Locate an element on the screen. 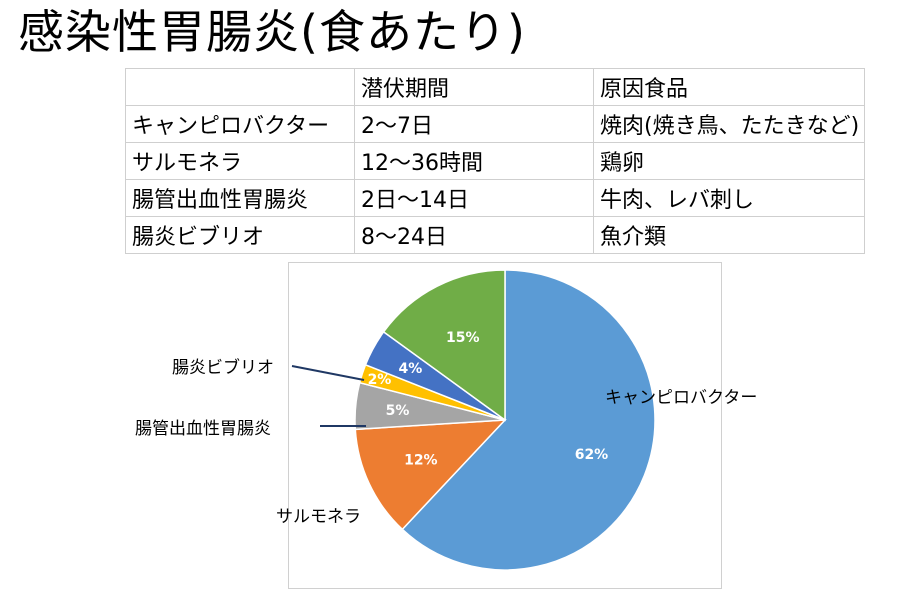 This screenshot has width=900, height=613. data-label: 62% is located at coordinates (592, 455).